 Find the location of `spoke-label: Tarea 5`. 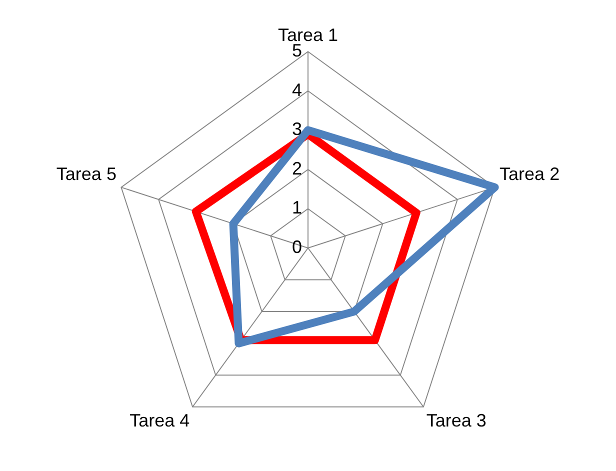

spoke-label: Tarea 5 is located at coordinates (86, 174).